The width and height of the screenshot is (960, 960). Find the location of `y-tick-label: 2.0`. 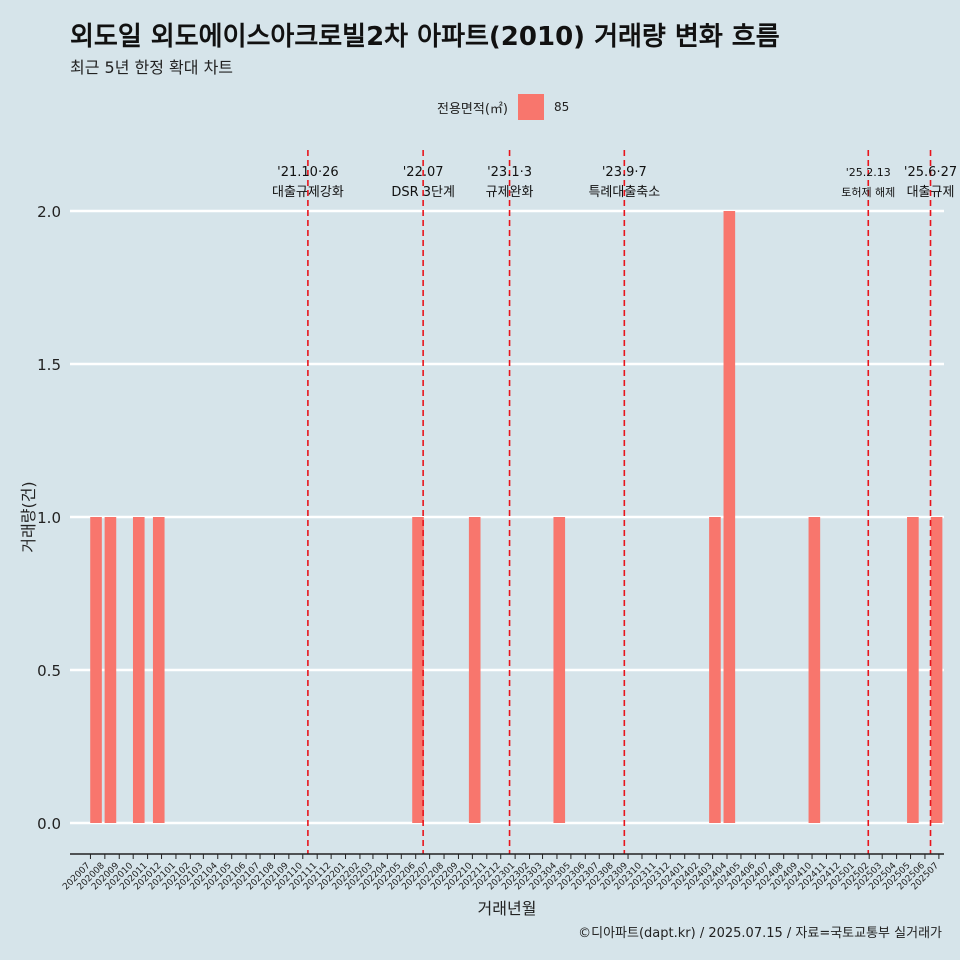

y-tick-label: 2.0 is located at coordinates (49, 212).